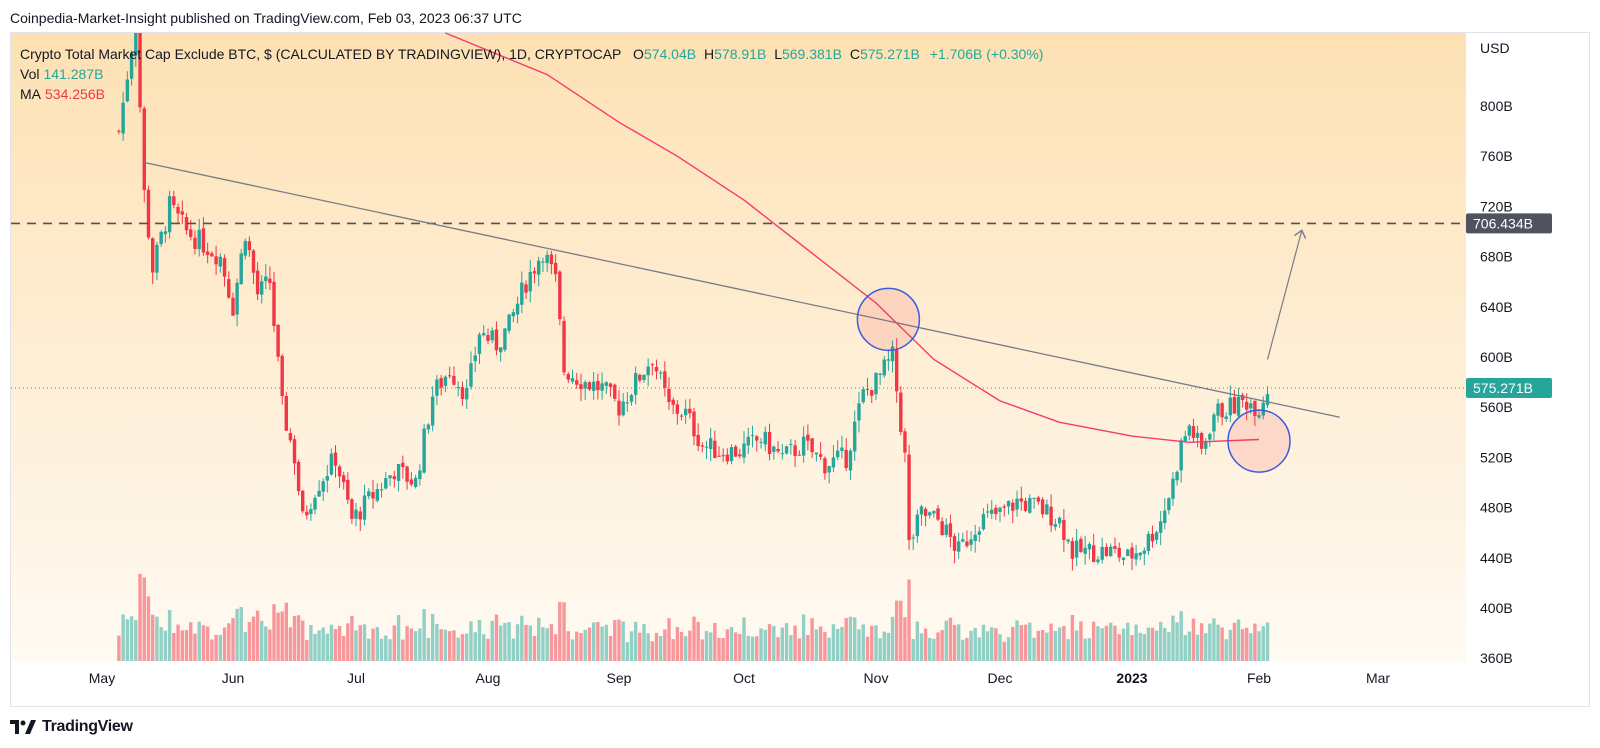 This screenshot has height=748, width=1600. What do you see at coordinates (1131, 678) in the screenshot?
I see `time-tick-label: 2023` at bounding box center [1131, 678].